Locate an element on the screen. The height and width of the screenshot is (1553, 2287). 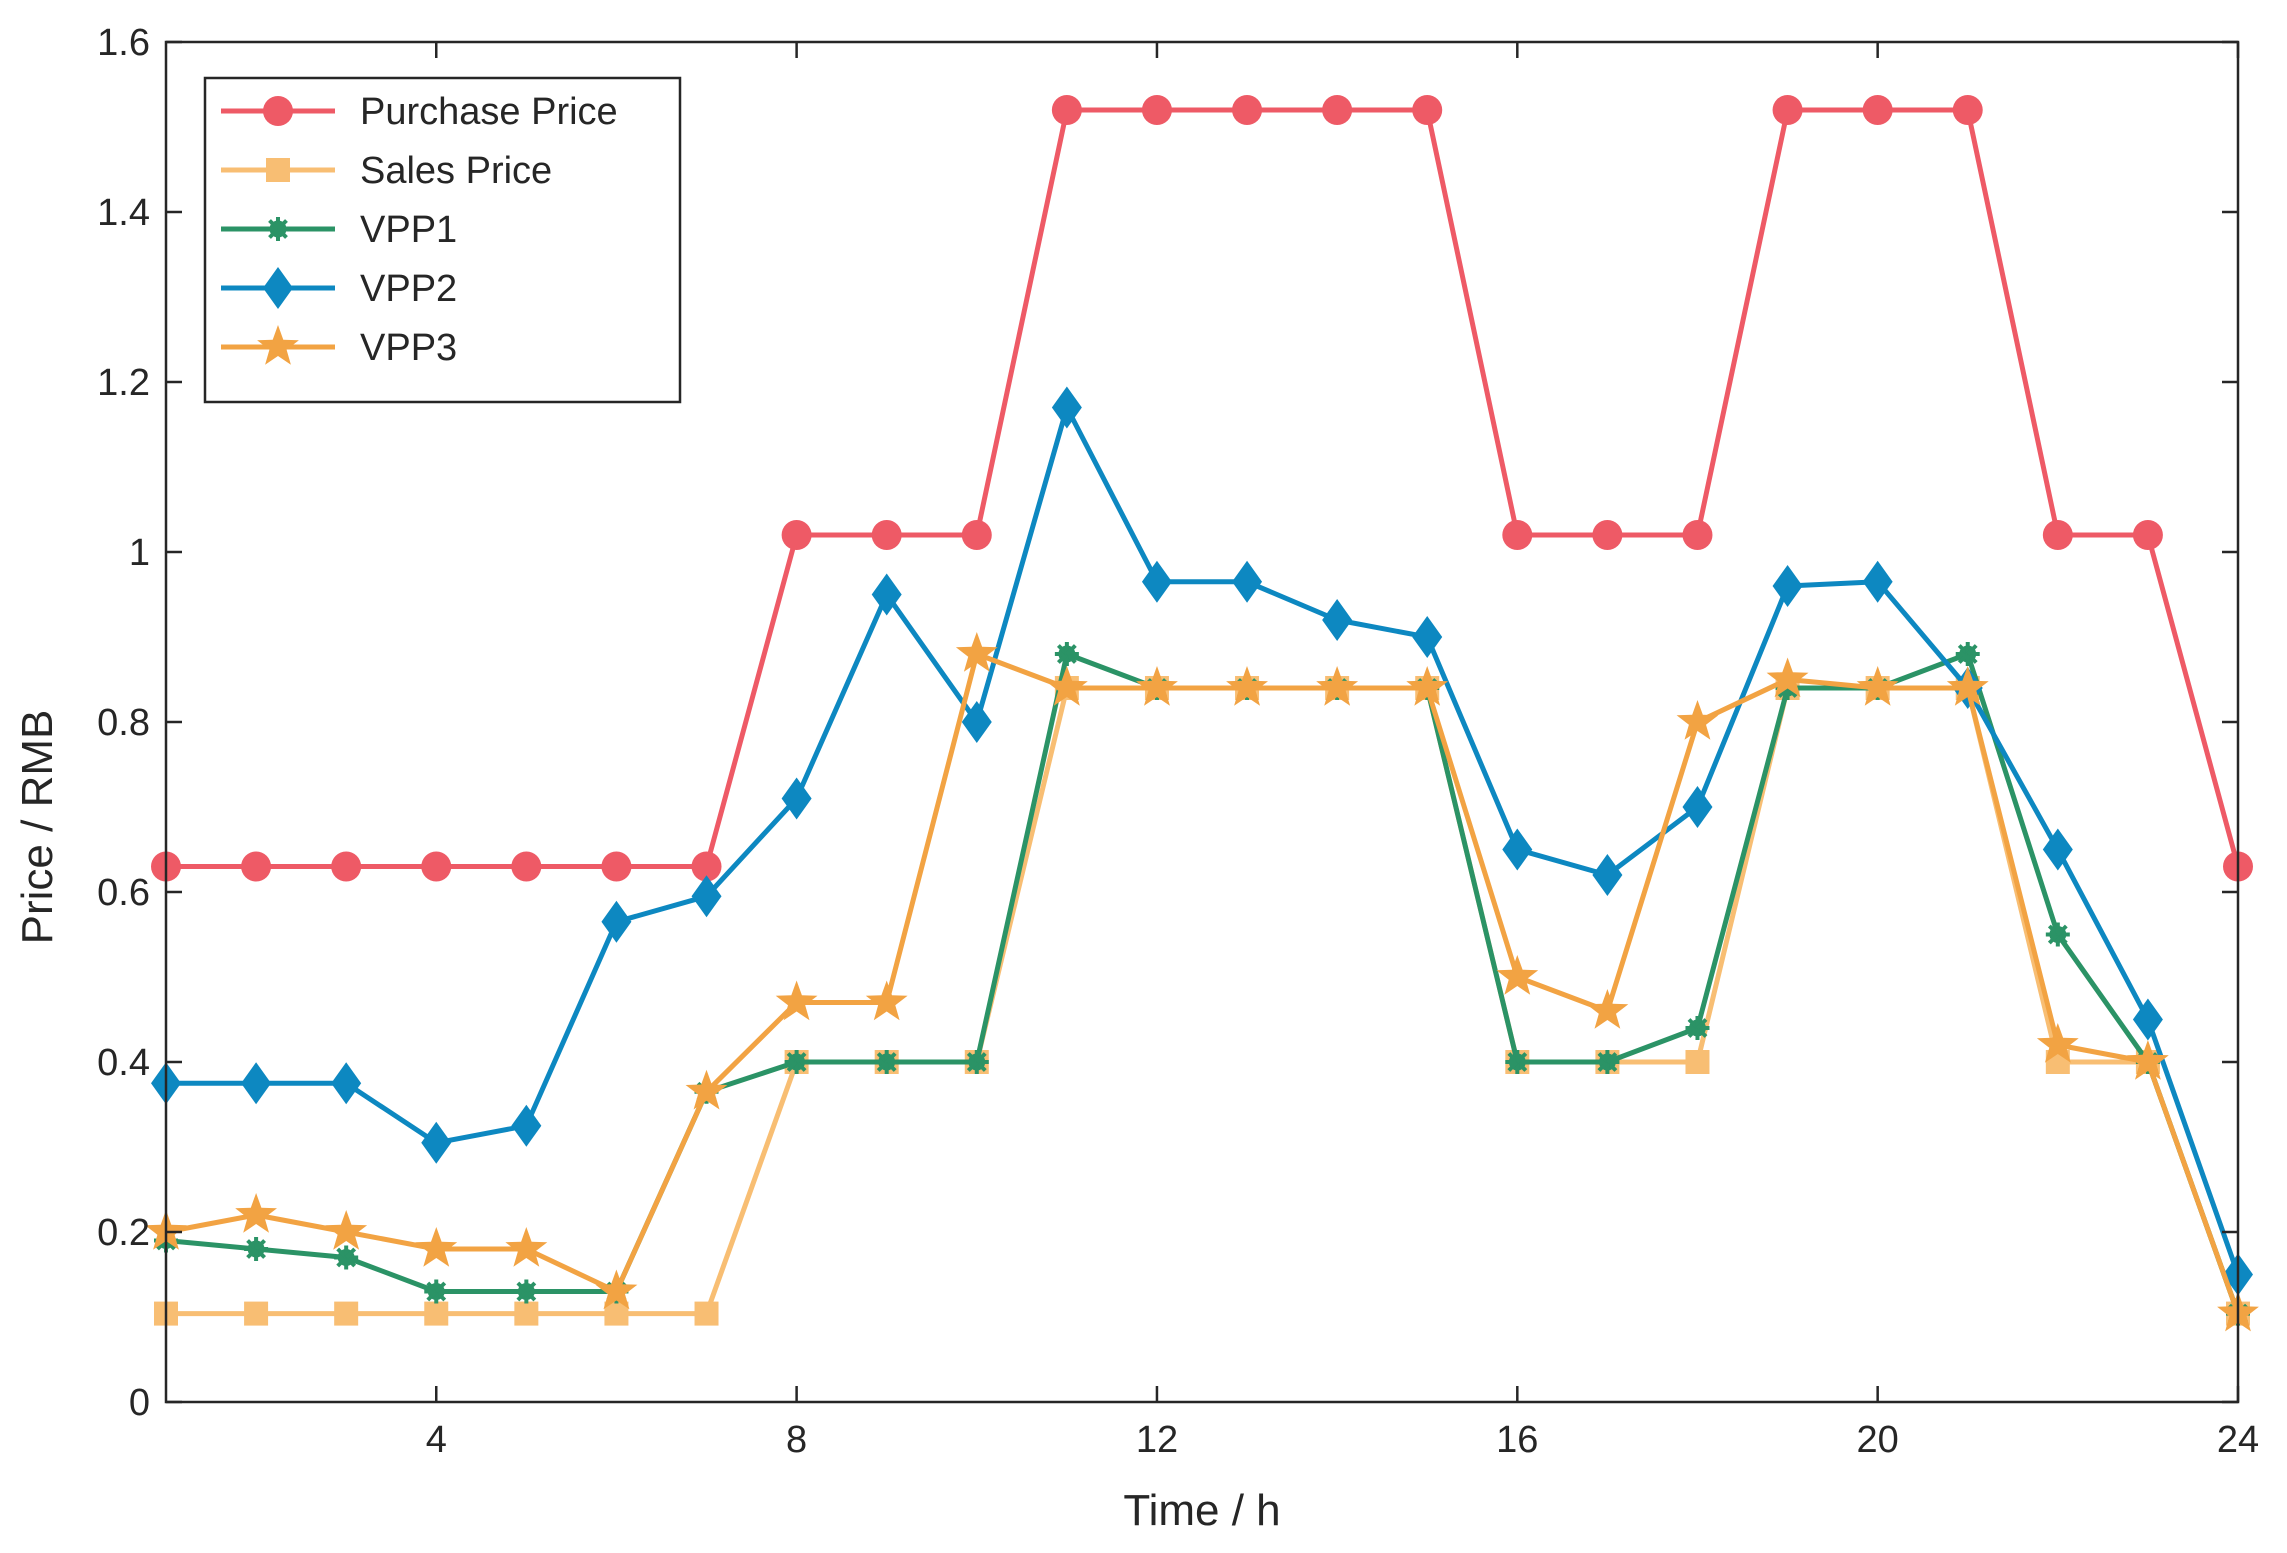
x-tick-label: 16 is located at coordinates (1517, 1440).